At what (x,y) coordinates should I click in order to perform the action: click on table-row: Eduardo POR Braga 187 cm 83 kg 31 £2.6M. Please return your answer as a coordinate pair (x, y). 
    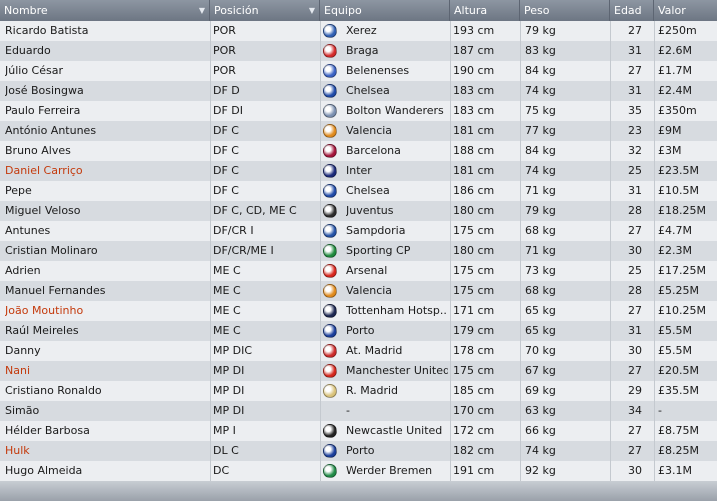
    Looking at the image, I should click on (358, 51).